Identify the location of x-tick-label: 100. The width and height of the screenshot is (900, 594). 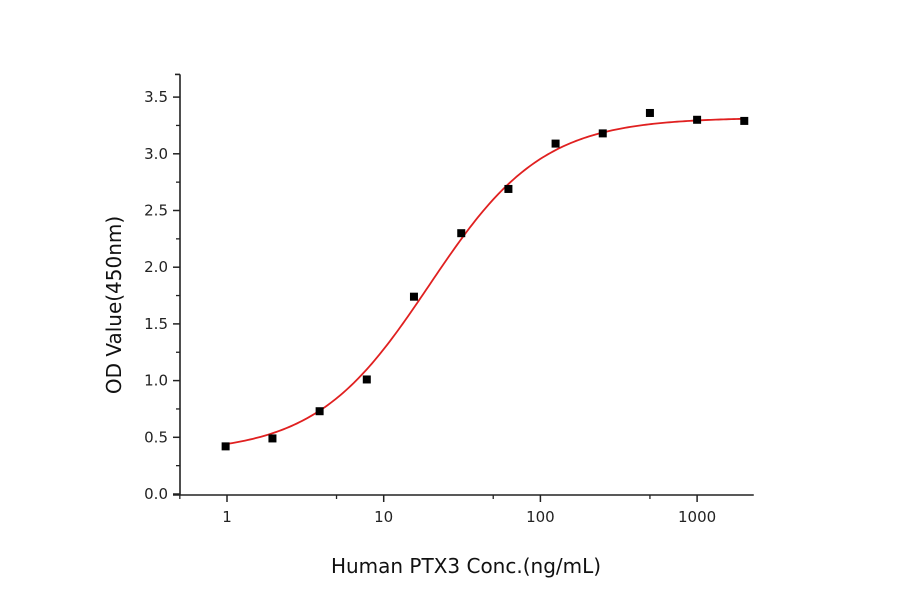
(540, 517).